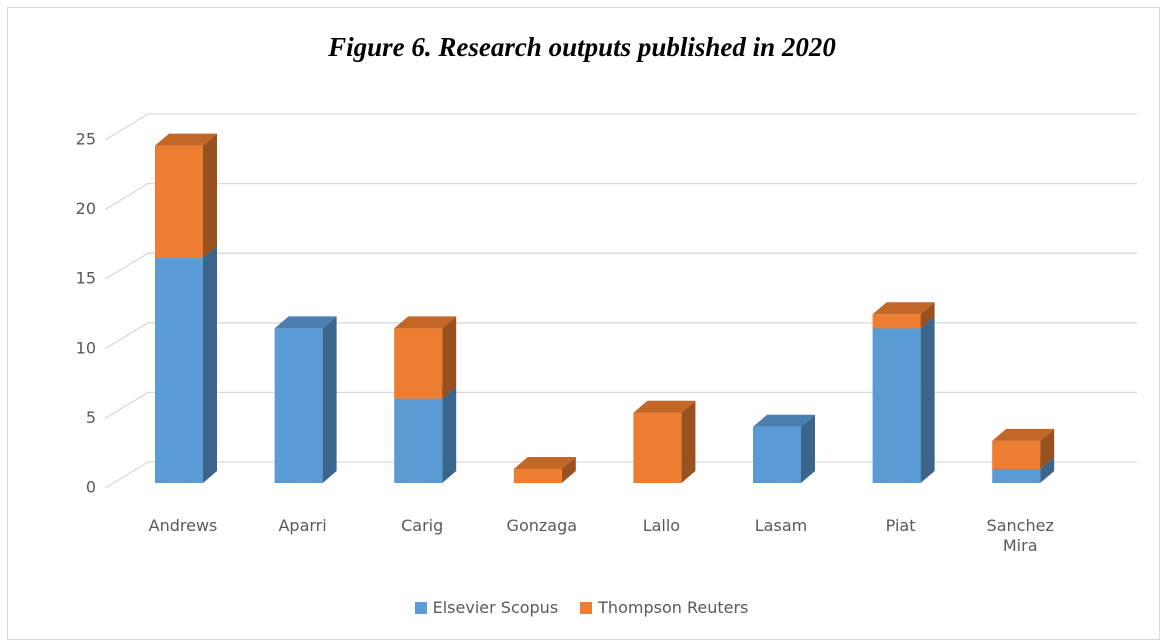 Image resolution: width=1163 pixels, height=643 pixels. What do you see at coordinates (86, 278) in the screenshot?
I see `y-tick-label: 15` at bounding box center [86, 278].